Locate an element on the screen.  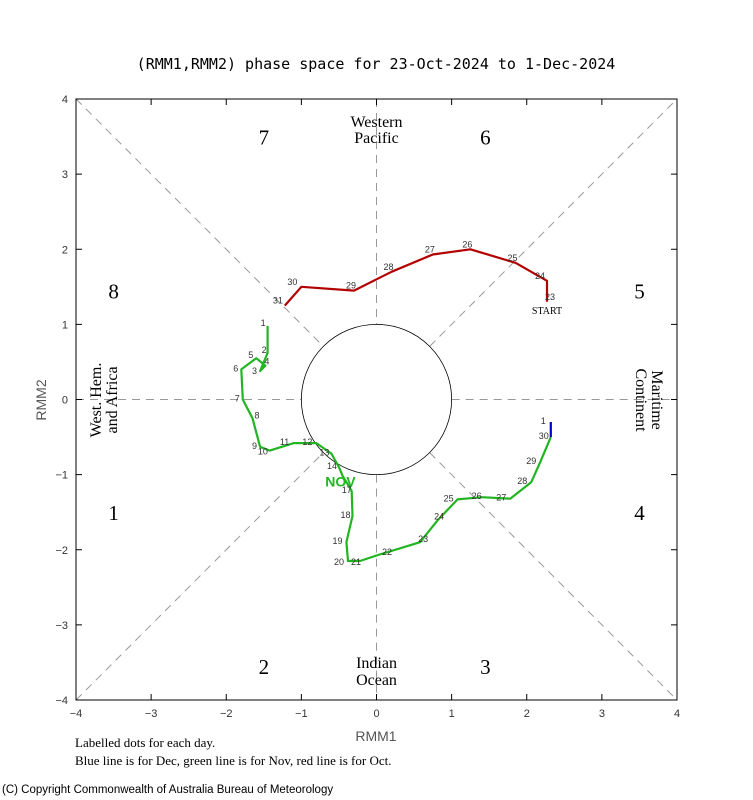
region-label-western-pacific: Western is located at coordinates (376, 122).